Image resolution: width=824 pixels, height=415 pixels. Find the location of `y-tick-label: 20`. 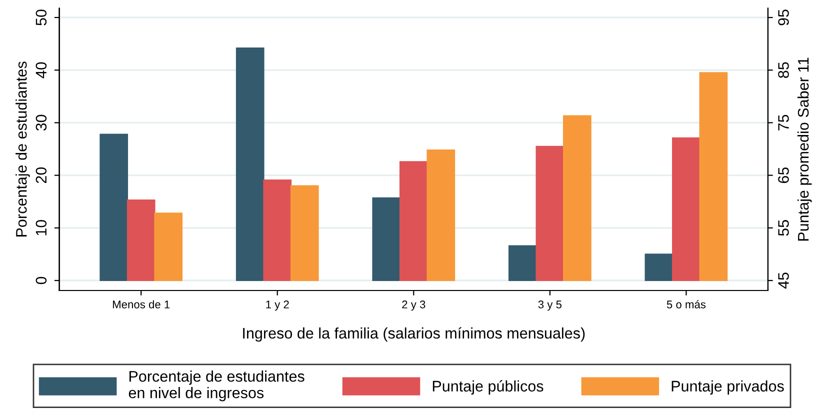

y-tick-label: 20 is located at coordinates (41, 175).